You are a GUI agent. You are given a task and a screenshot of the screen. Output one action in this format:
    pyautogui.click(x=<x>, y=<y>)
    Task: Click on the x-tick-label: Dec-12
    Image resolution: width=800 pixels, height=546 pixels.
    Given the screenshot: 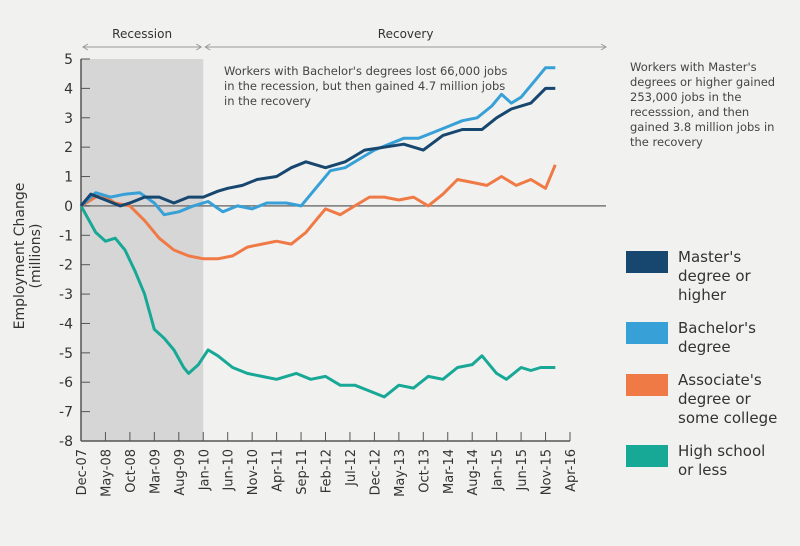 What is the action you would take?
    pyautogui.click(x=375, y=472)
    